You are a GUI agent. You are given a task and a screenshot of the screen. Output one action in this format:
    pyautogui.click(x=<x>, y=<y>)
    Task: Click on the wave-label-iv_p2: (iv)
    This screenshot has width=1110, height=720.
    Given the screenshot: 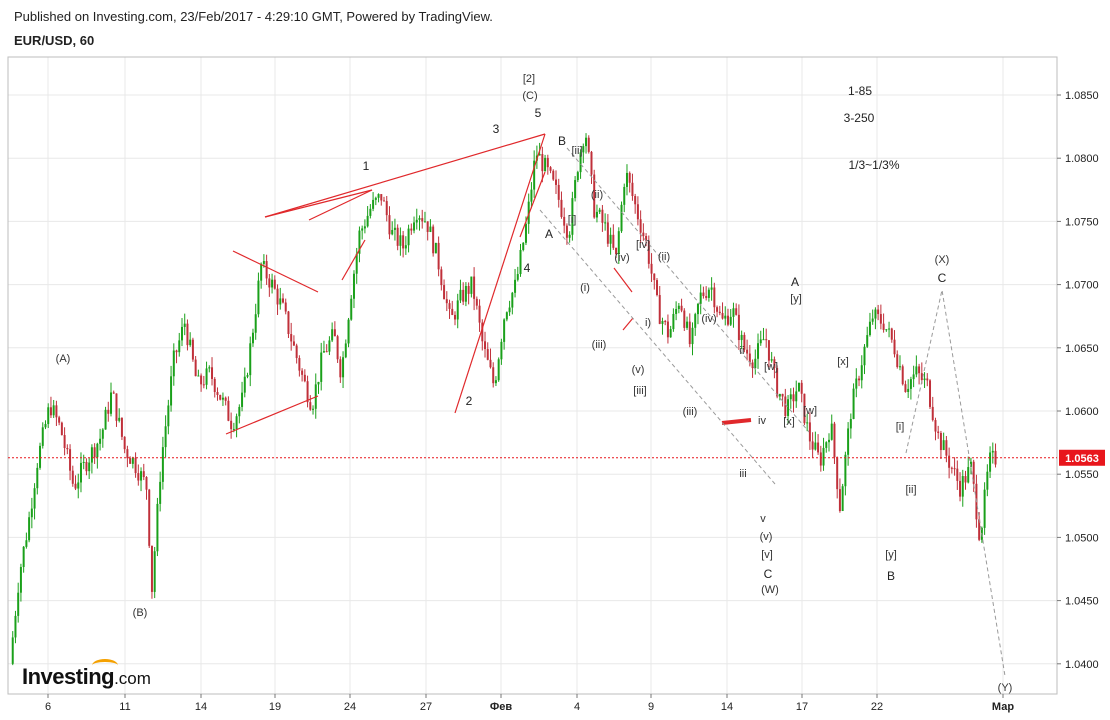 What is the action you would take?
    pyautogui.click(x=708, y=319)
    